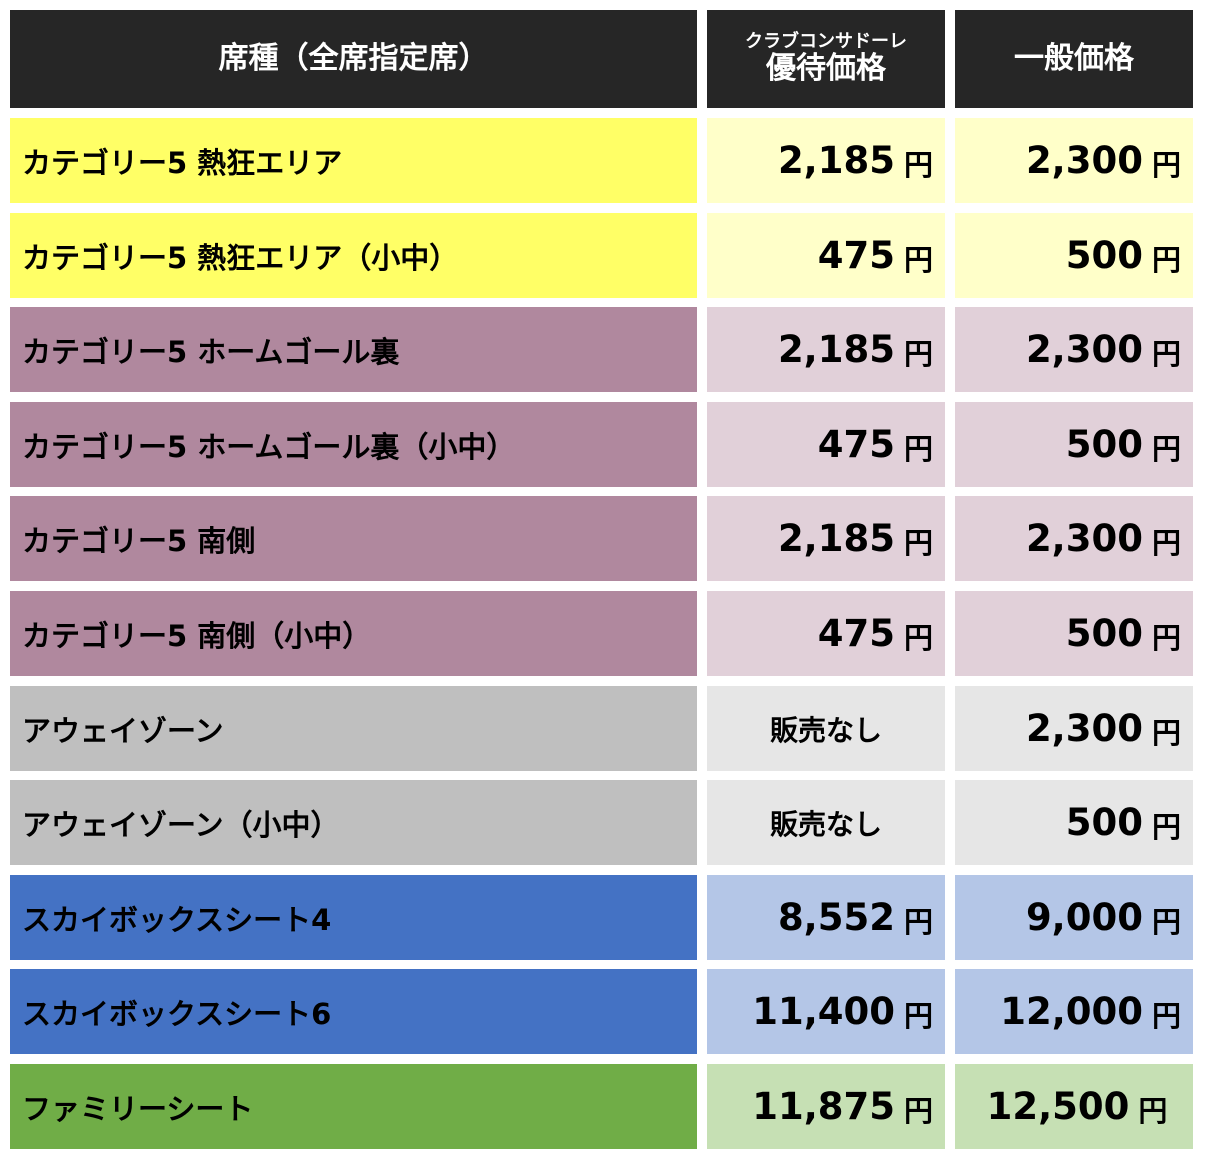 The height and width of the screenshot is (1162, 1208). I want to click on member-price-cell: 11,400 円, so click(826, 1011).